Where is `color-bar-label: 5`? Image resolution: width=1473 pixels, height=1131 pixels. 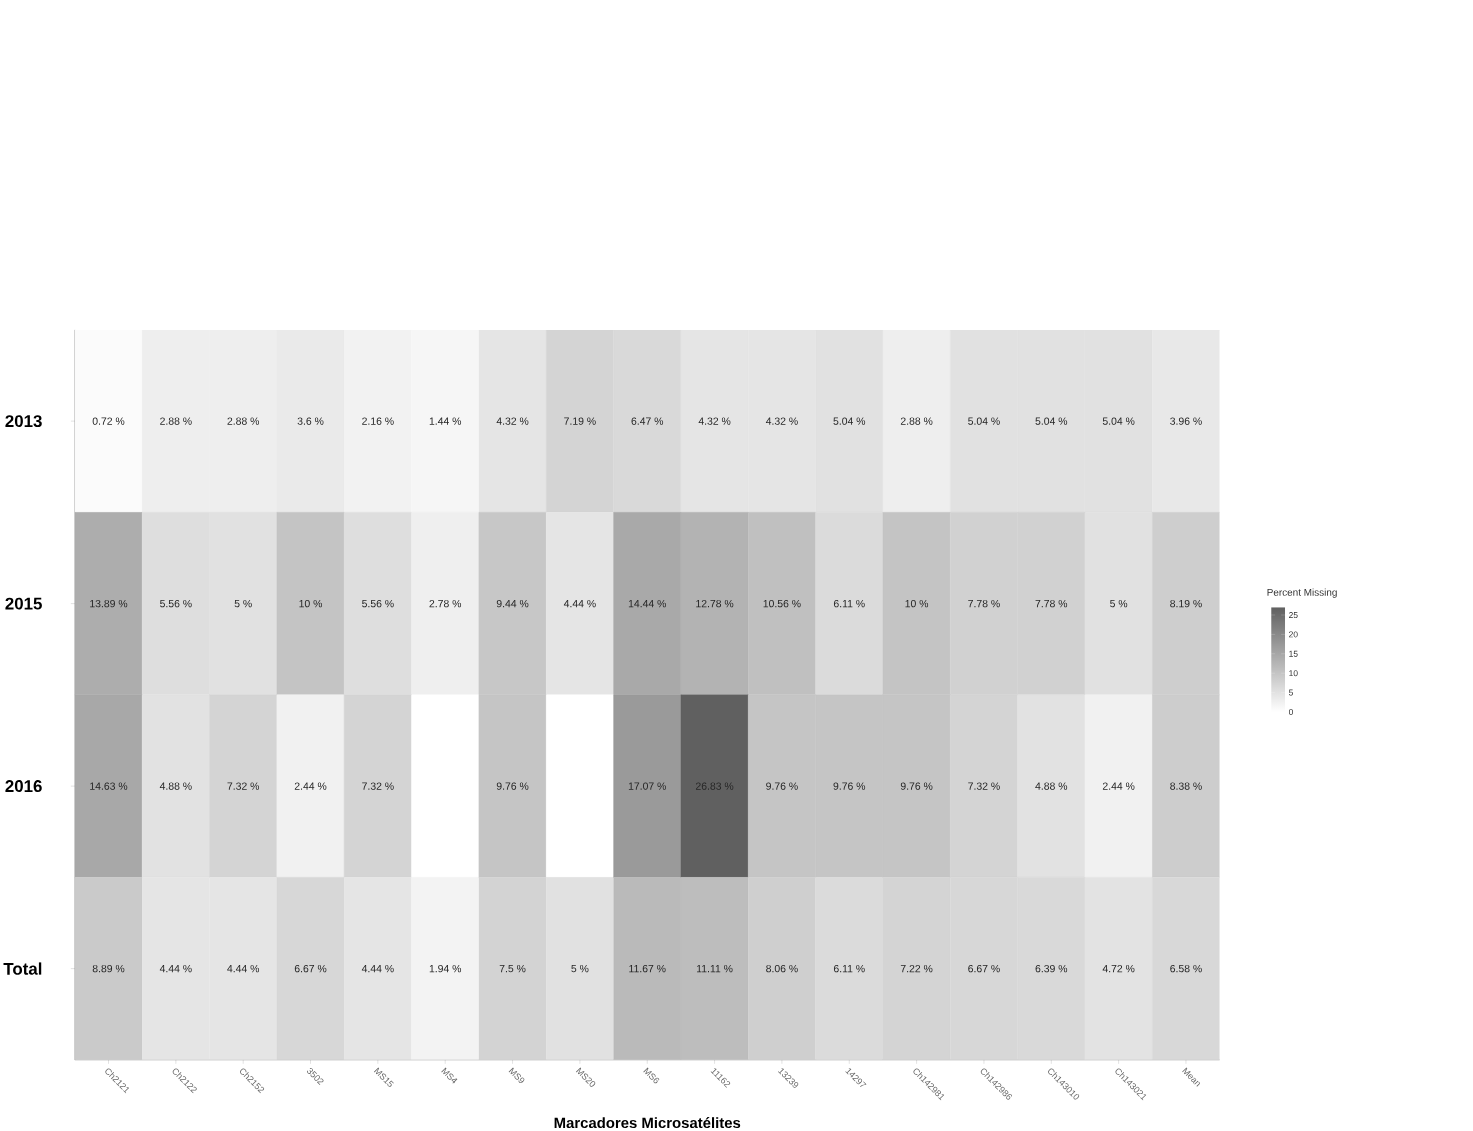
color-bar-label: 5 is located at coordinates (1290, 692).